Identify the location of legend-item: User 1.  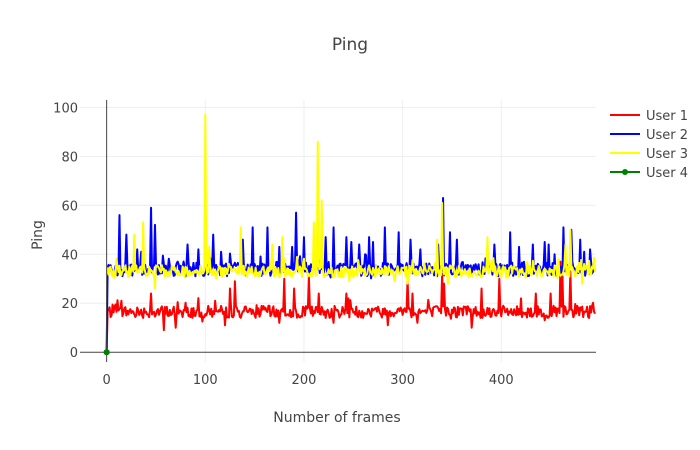
(649, 116).